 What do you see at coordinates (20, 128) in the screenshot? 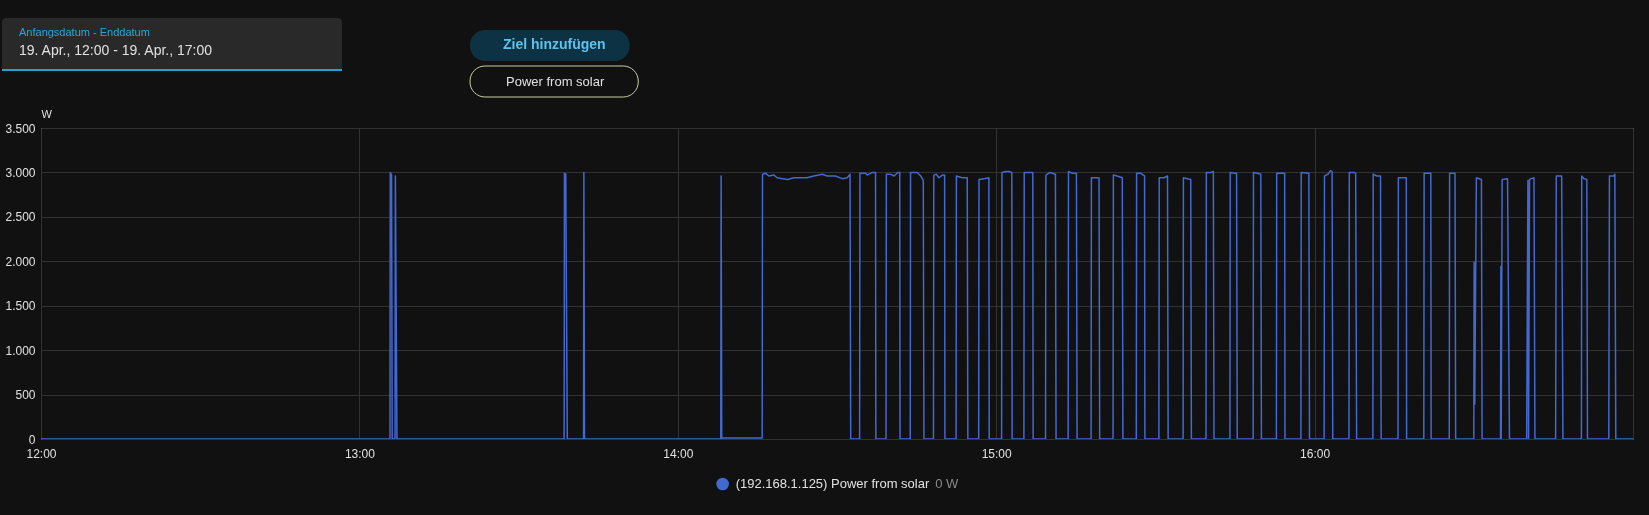
I see `y-tick-label: 3.500` at bounding box center [20, 128].